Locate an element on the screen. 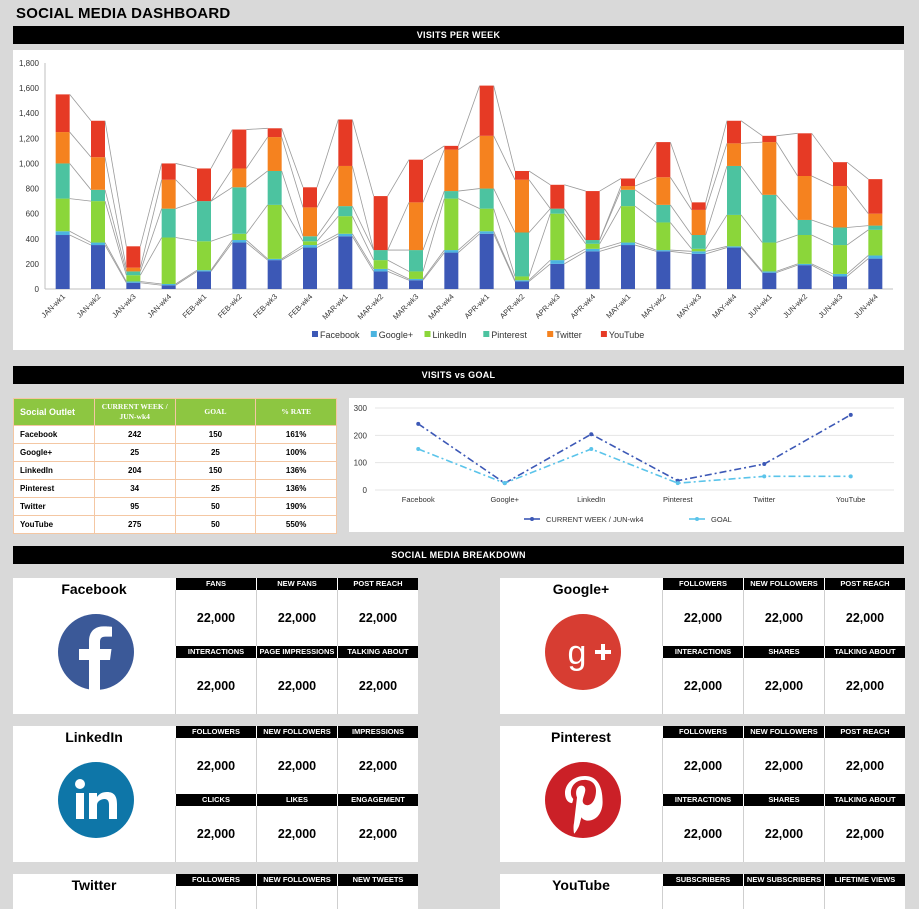  bar-facebook-jan-wk1 is located at coordinates (62, 262).